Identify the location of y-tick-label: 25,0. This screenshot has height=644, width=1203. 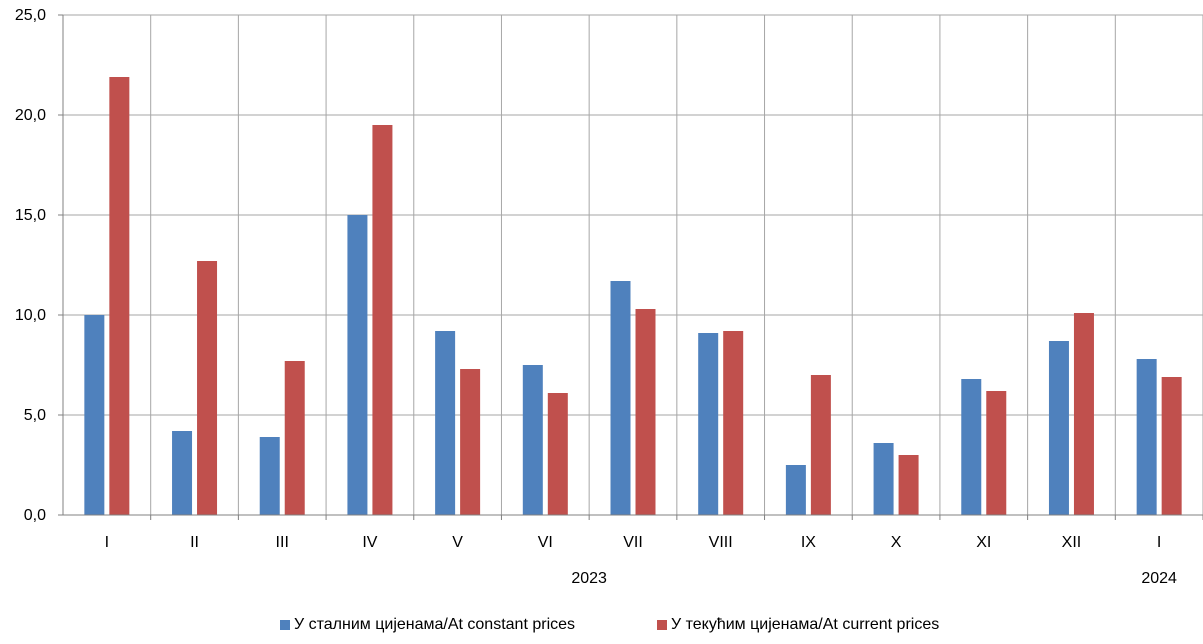
(30, 15).